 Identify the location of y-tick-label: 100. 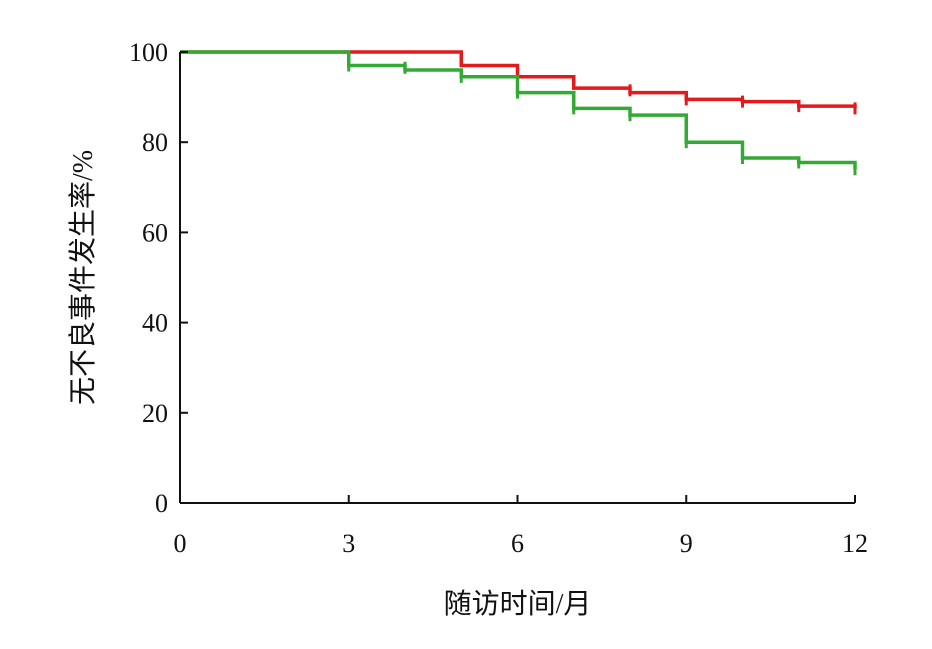
(148, 52).